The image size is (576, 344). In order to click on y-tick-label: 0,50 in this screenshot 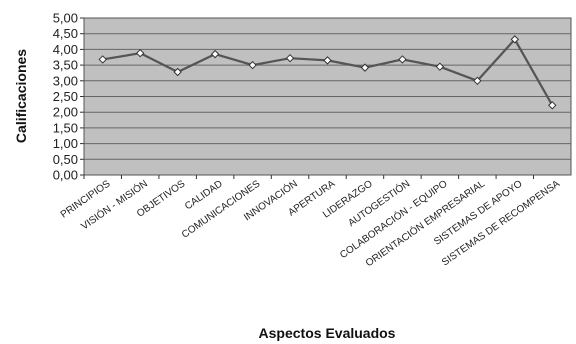, I will do `click(65, 159)`.